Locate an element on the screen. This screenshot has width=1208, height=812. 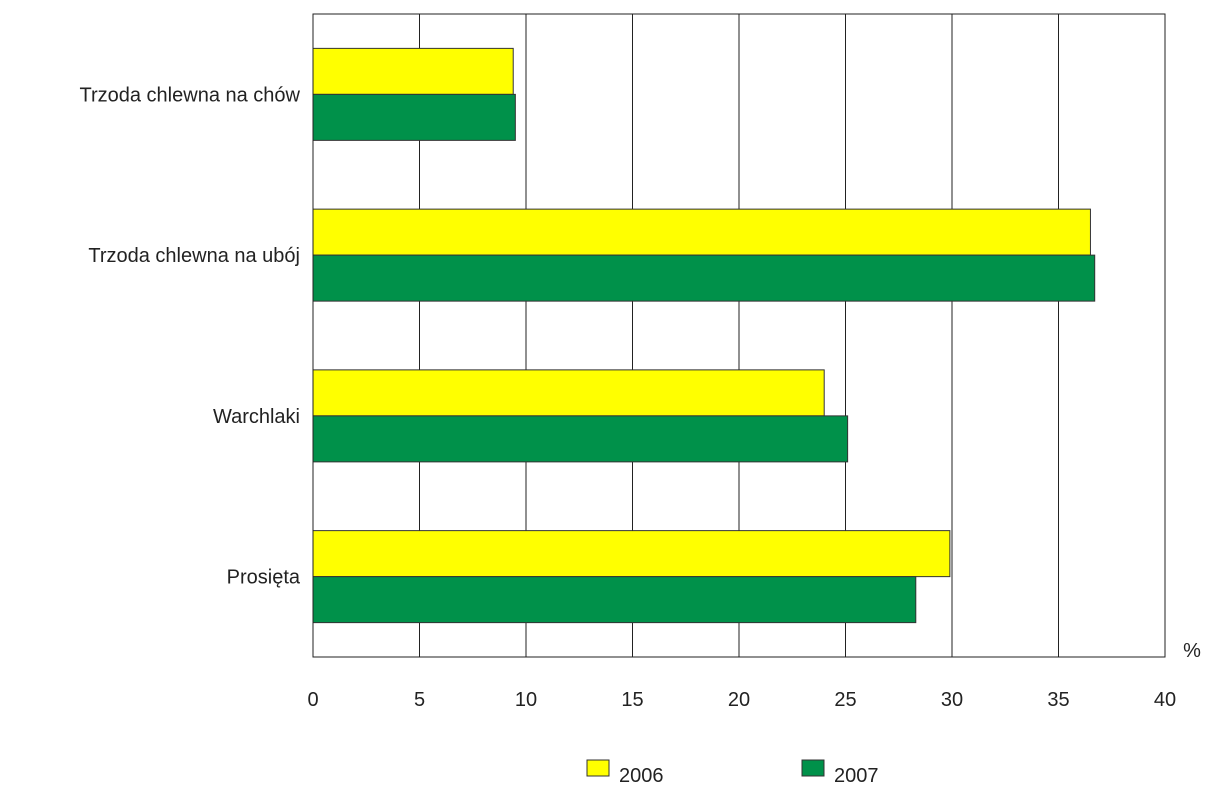
x-tick-label: 35 is located at coordinates (1058, 700).